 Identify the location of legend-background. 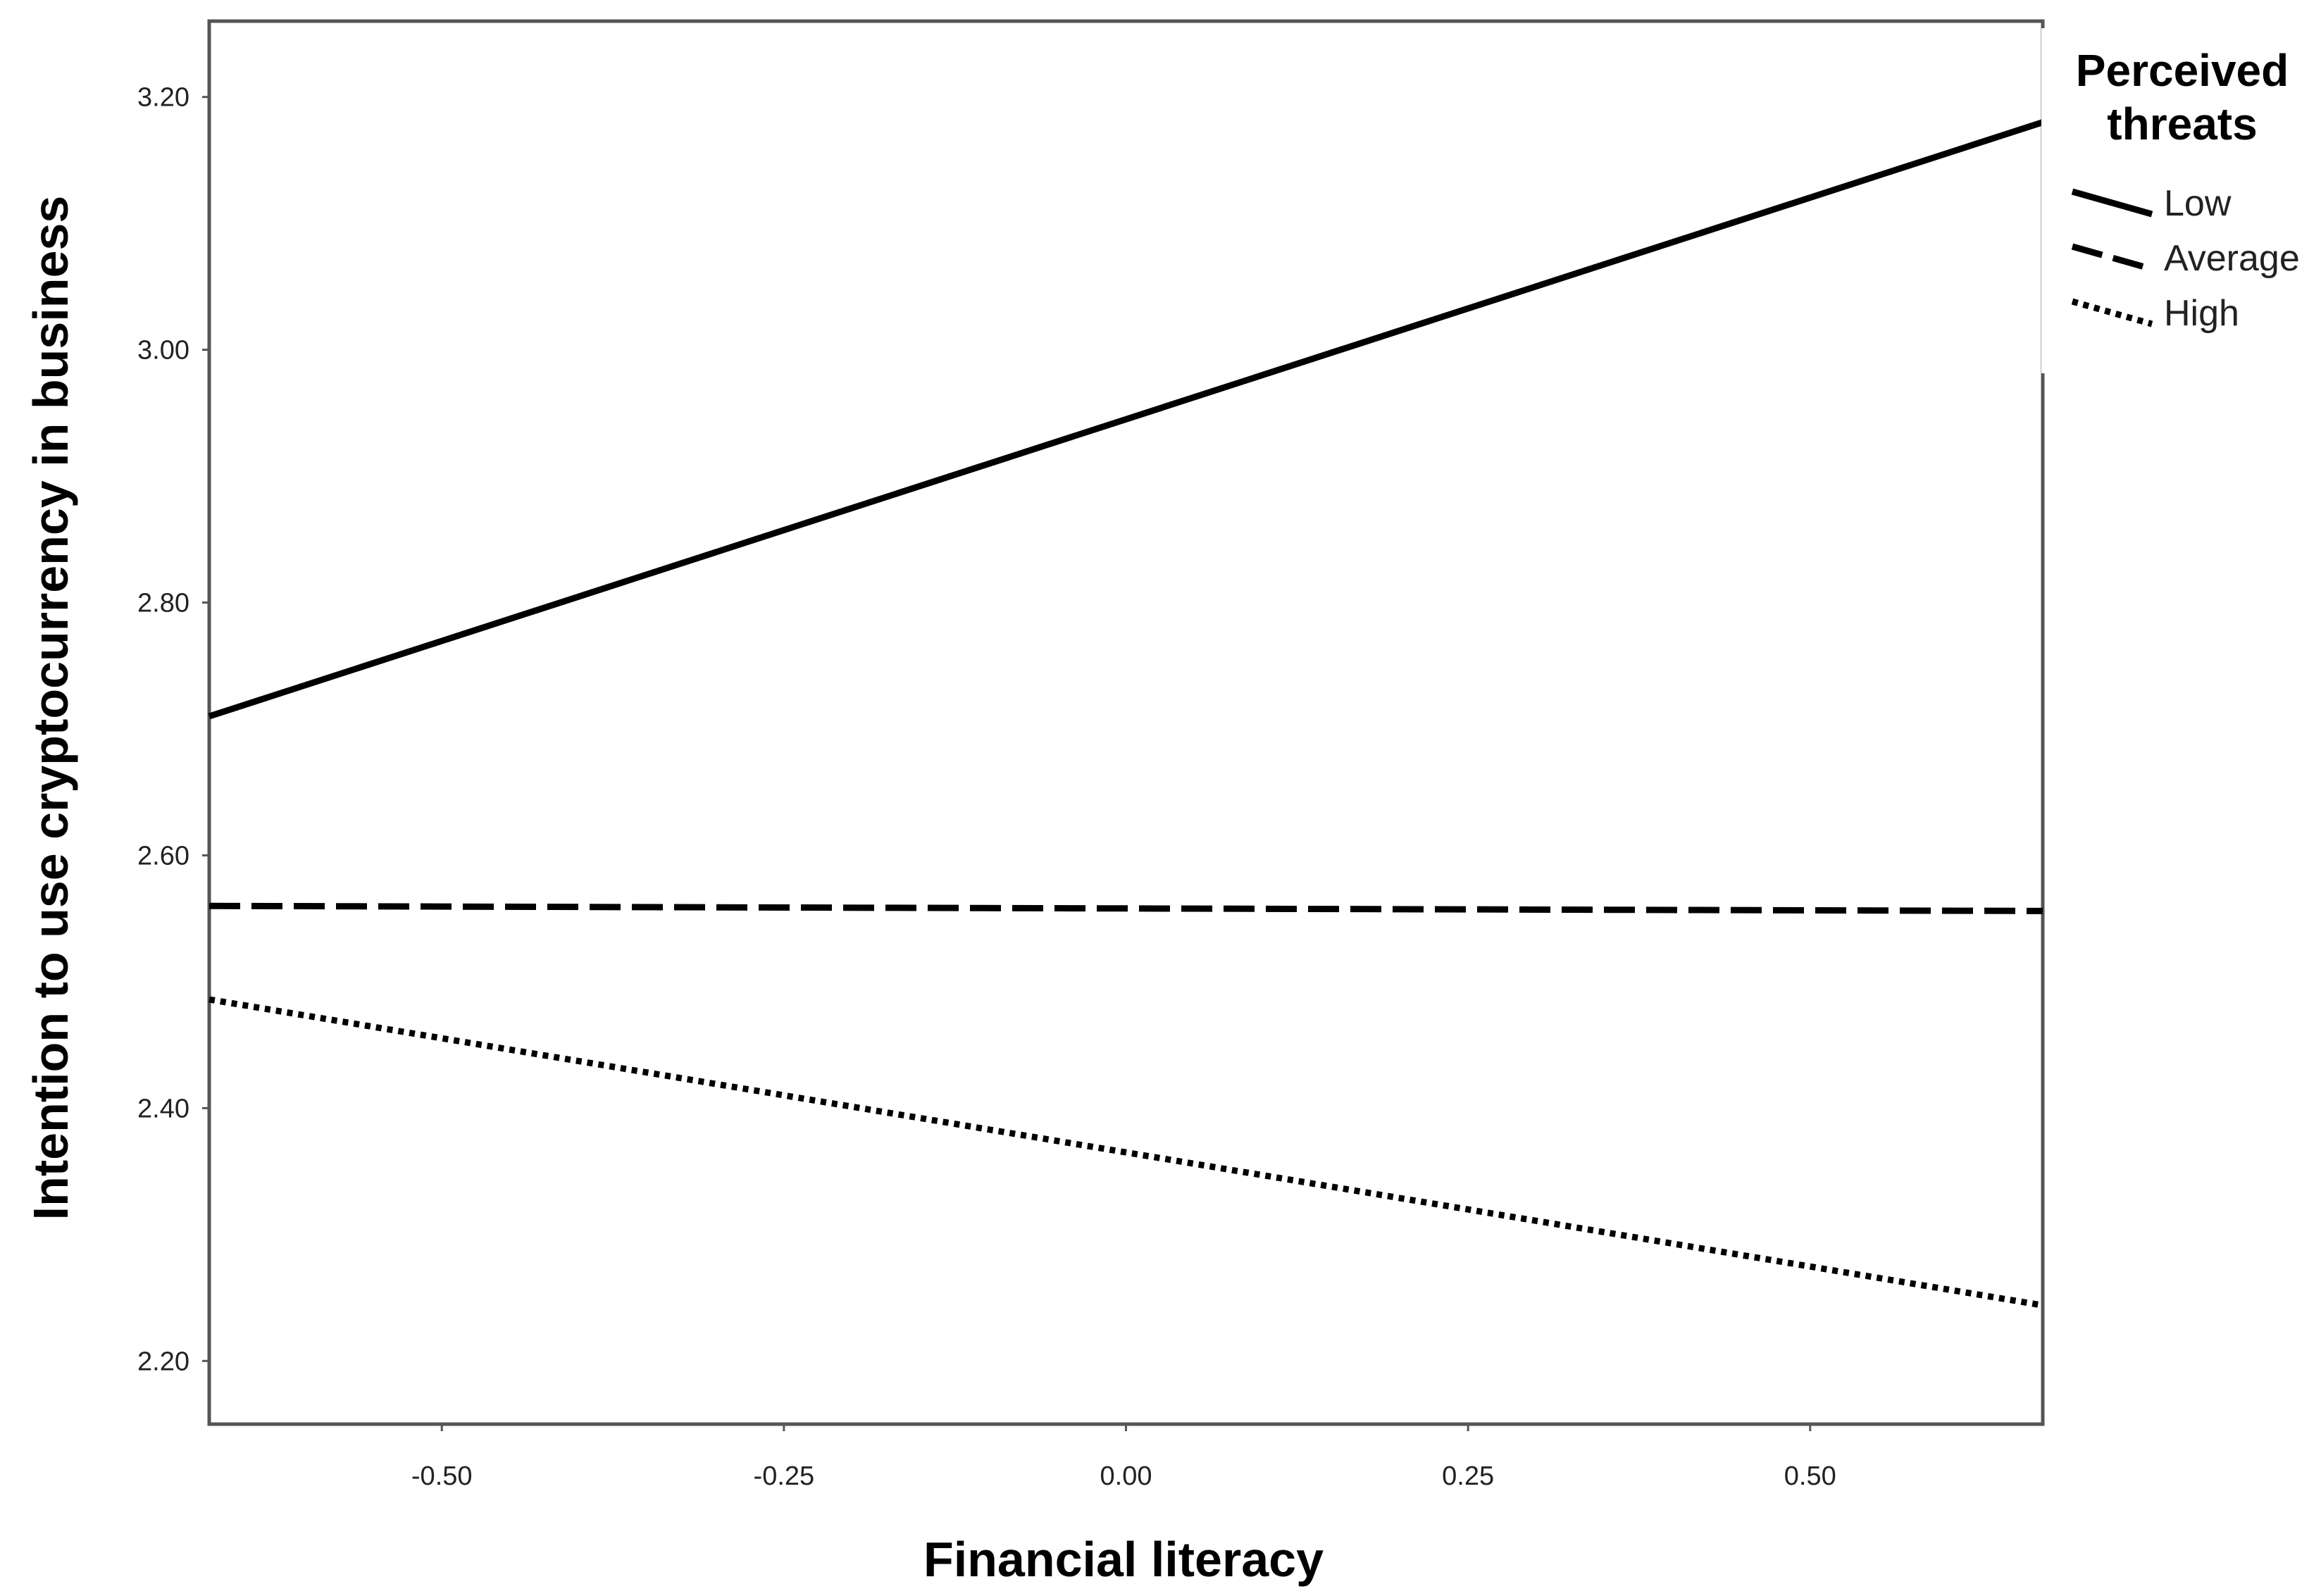
(2181, 200).